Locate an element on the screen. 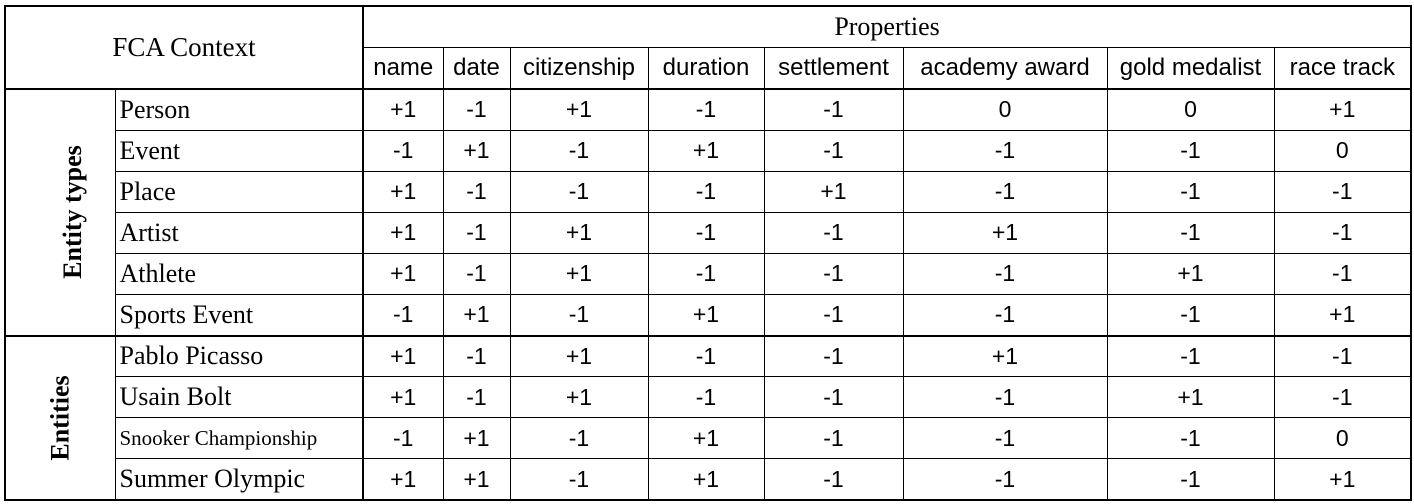 Image resolution: width=1414 pixels, height=504 pixels. table-row: Athlete +1 -1 +1 -1 -1 -1 +1 -1 is located at coordinates (709, 273).